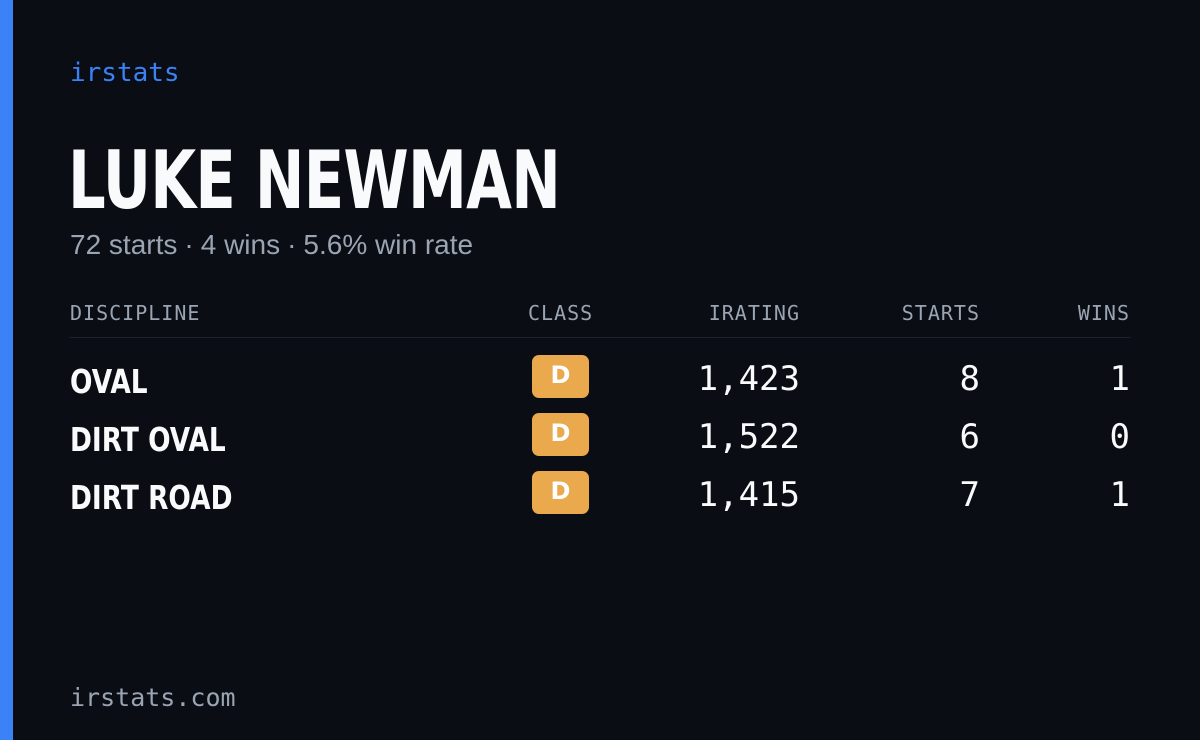  Describe the element at coordinates (388, 244) in the screenshot. I see `win-rate-summary: 5.6% win rate` at that location.